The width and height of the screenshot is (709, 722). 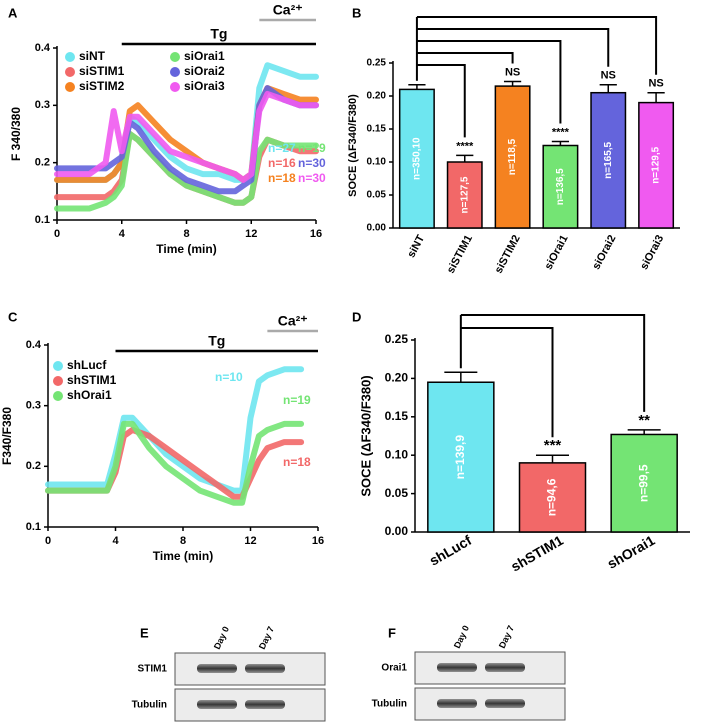 I want to click on n-label: n=99,5, so click(x=643, y=483).